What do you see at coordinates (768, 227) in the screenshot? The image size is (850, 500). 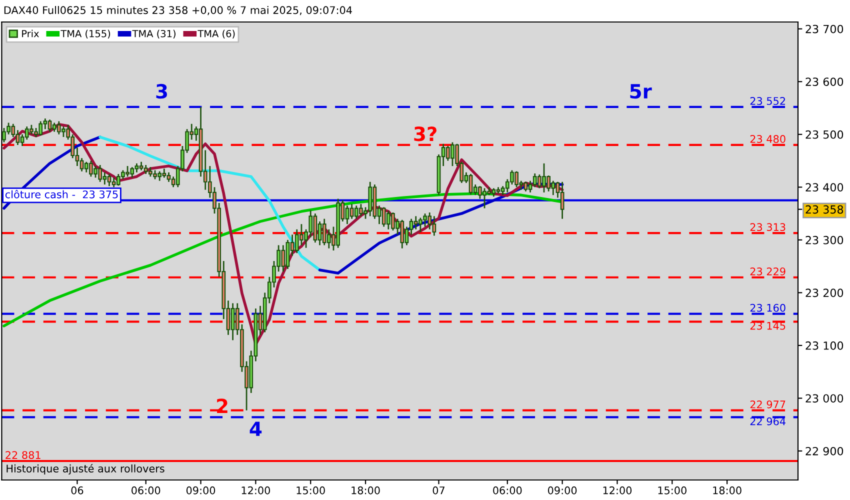 I see `ref-line-label: 23 313` at bounding box center [768, 227].